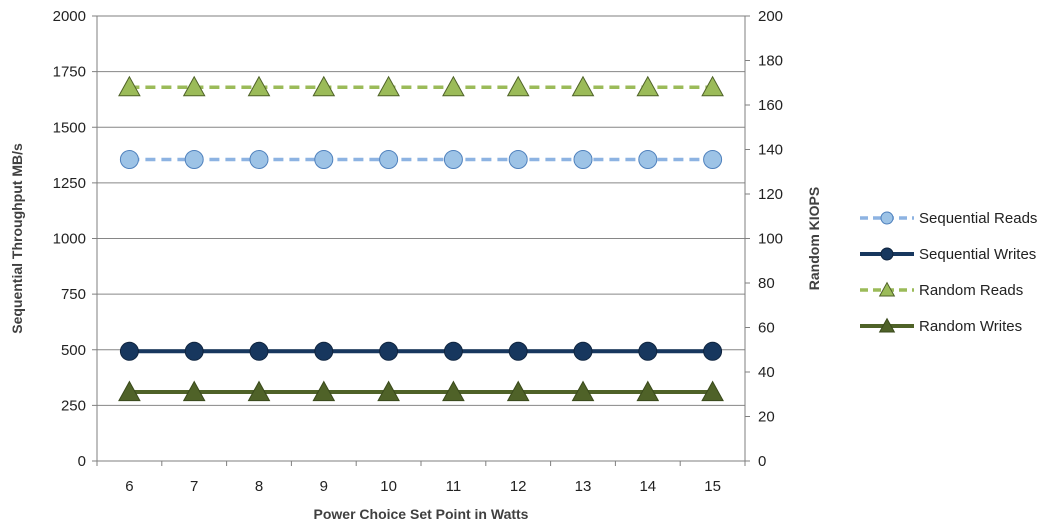  I want to click on legend-item: Random Reads, so click(941, 290).